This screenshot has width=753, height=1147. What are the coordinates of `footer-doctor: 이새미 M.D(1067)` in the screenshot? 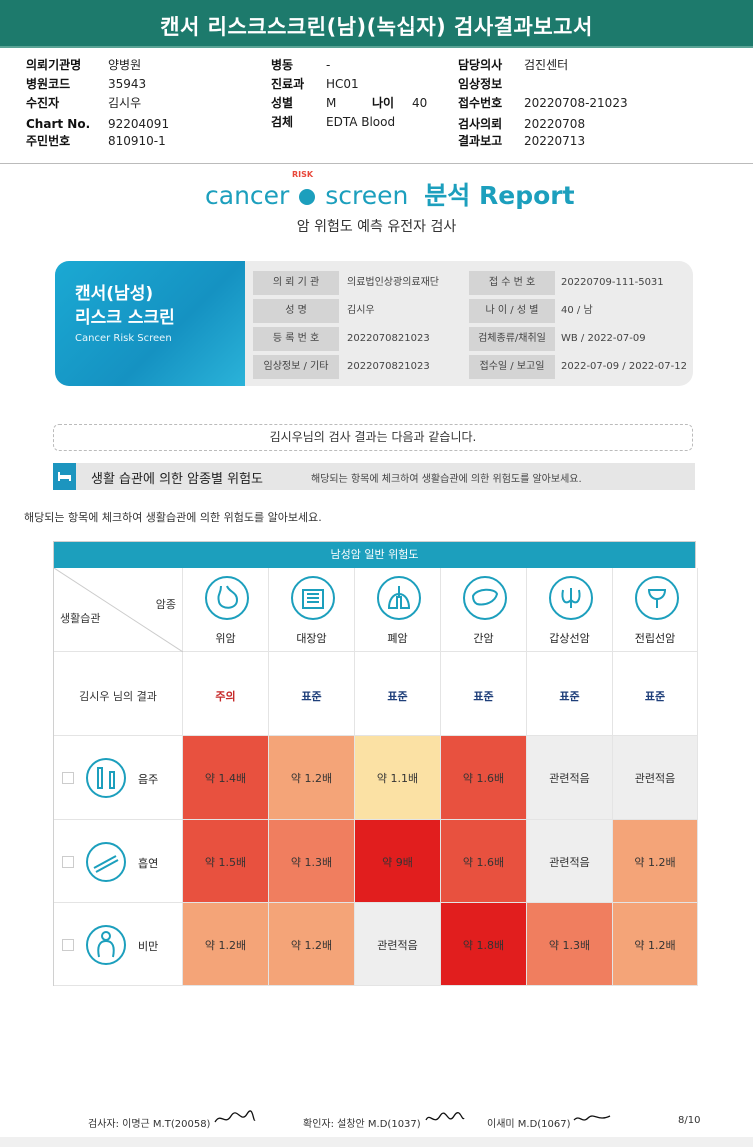 It's located at (529, 1124).